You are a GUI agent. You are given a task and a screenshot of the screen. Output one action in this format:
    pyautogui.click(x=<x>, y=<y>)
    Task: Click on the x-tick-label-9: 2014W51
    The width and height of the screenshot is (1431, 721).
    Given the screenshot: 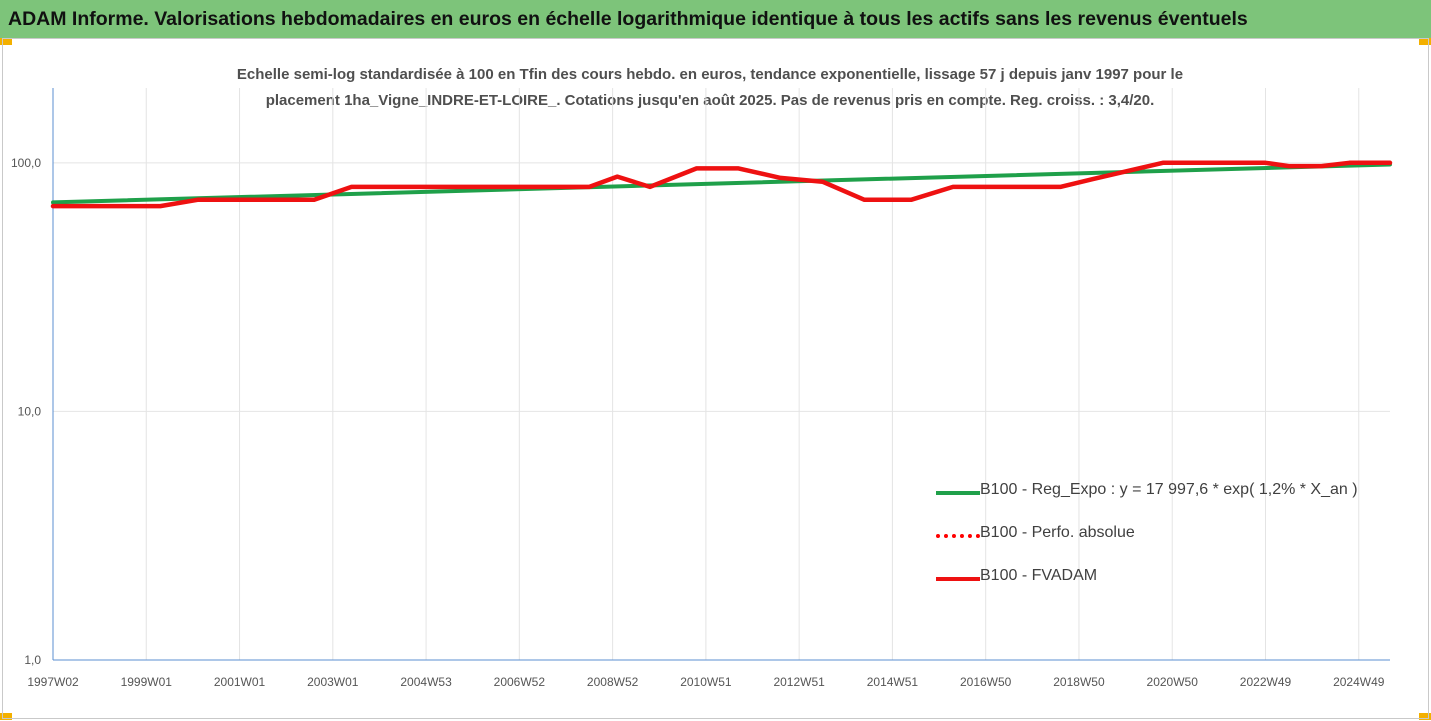 What is the action you would take?
    pyautogui.click(x=893, y=682)
    